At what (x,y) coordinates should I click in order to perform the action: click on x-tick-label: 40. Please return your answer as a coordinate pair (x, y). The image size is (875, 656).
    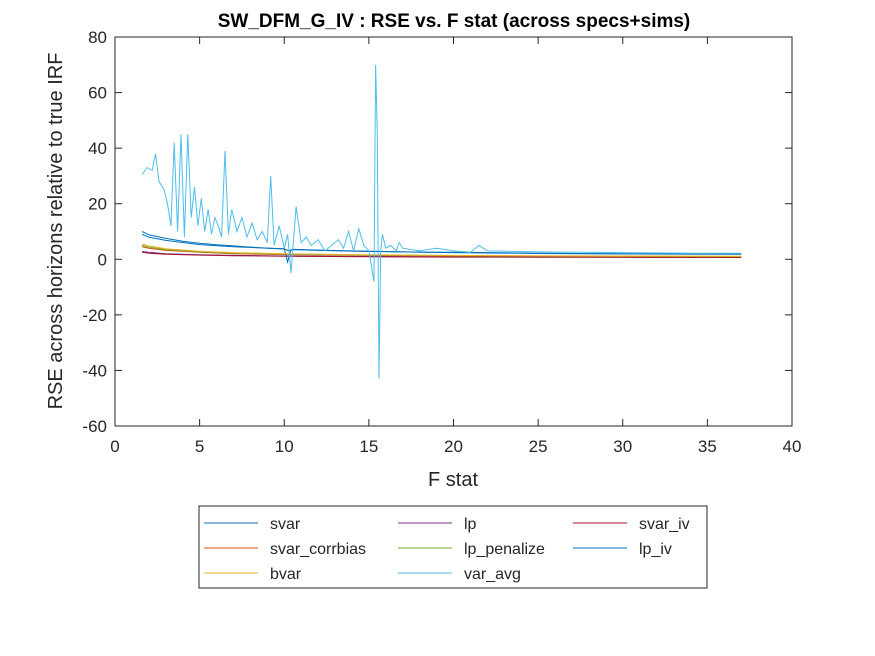
    Looking at the image, I should click on (792, 446).